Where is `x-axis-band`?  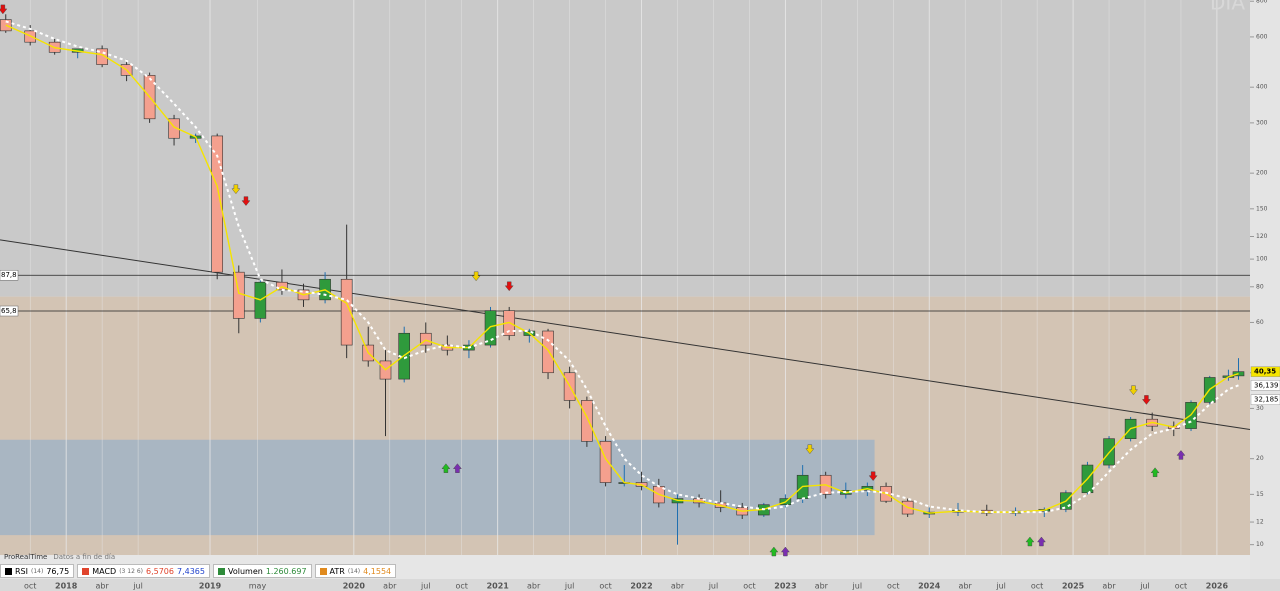
x-axis-band is located at coordinates (640, 585).